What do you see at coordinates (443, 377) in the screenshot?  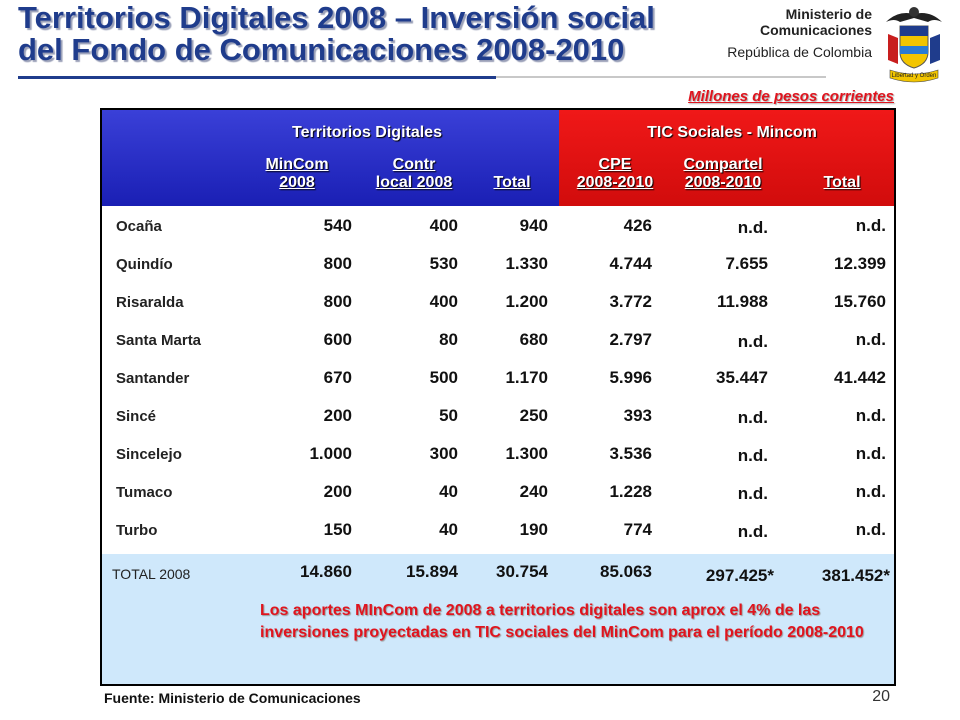 I see `cell-contr: 500` at bounding box center [443, 377].